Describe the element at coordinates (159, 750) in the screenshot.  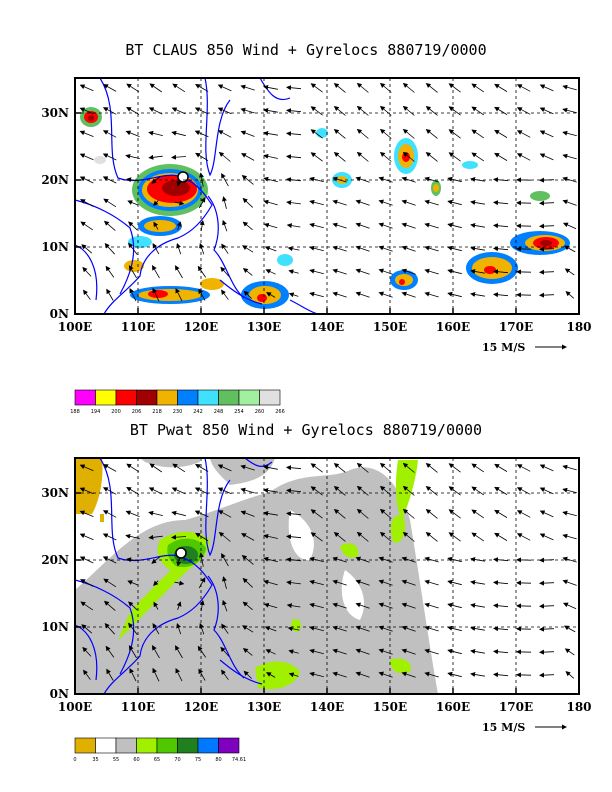
I see `panel-2-colorbar: 0 35 55 60 65 70 75 80 74.61` at that location.